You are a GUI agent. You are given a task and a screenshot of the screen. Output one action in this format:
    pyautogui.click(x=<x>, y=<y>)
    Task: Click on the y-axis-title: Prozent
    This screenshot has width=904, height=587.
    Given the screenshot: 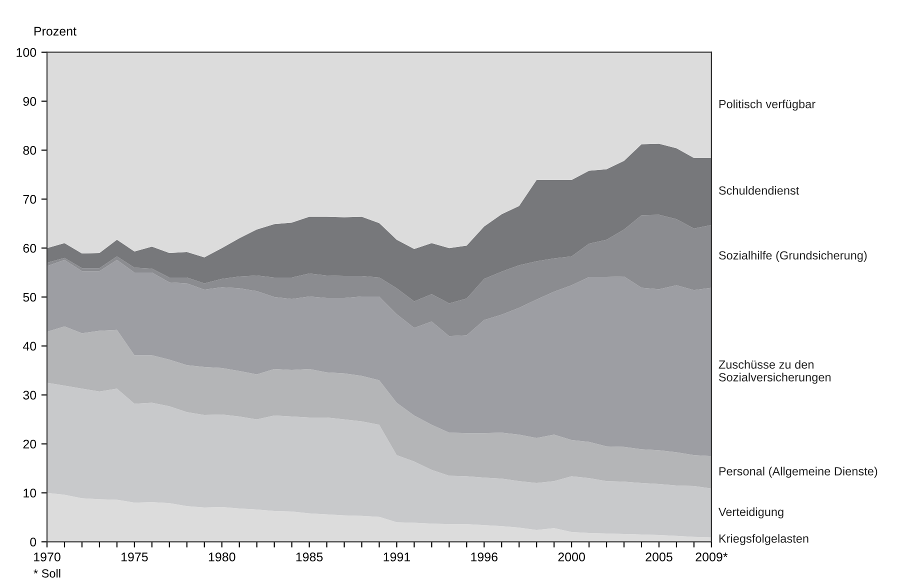 What is the action you would take?
    pyautogui.click(x=55, y=31)
    